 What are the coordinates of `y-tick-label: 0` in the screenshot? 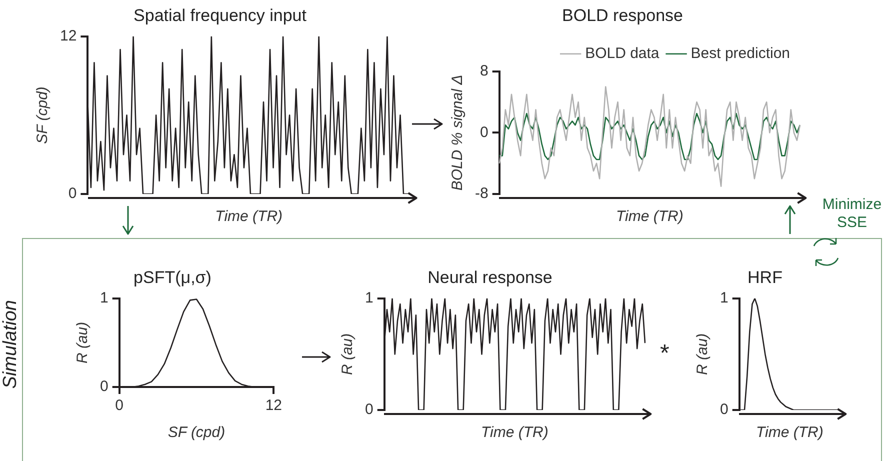 It's located at (484, 132).